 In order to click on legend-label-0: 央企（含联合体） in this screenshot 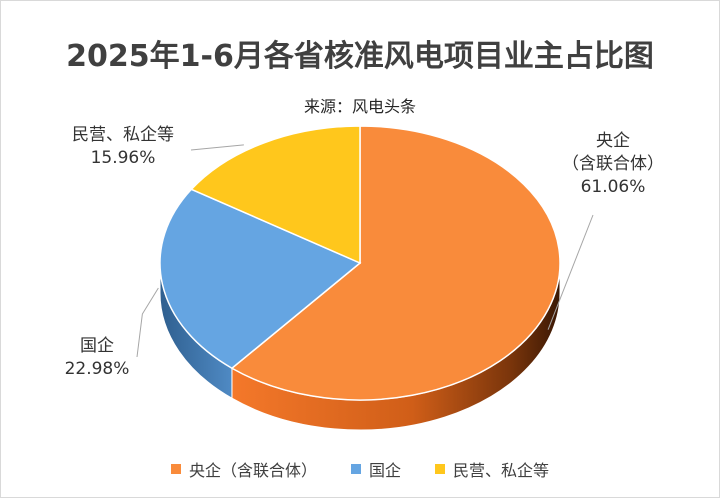, I will do `click(252, 470)`.